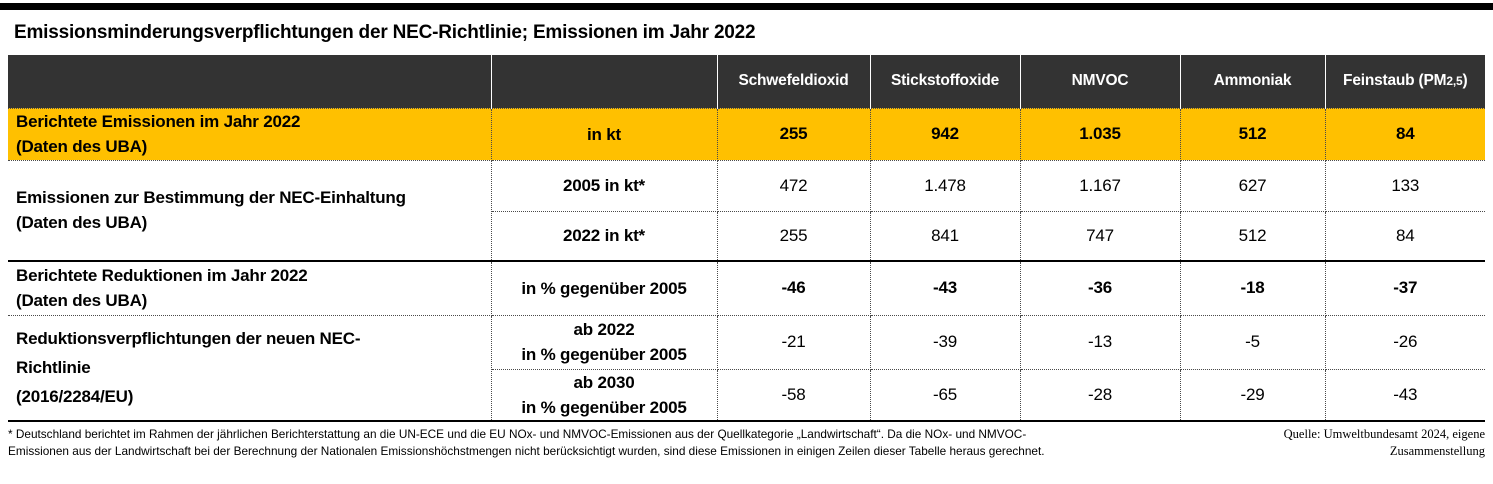  I want to click on value-cell: 1.035, so click(1100, 134).